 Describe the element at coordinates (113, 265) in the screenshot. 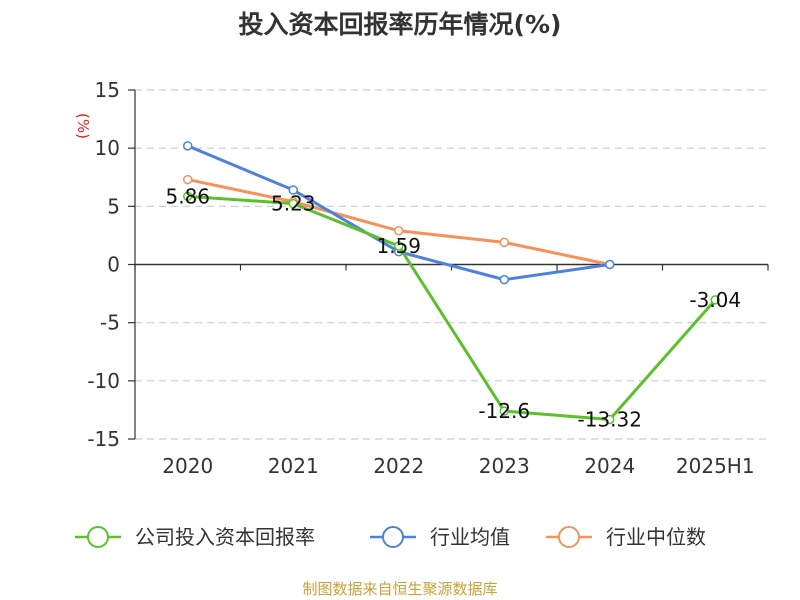

I see `y-tick-label: 0` at that location.